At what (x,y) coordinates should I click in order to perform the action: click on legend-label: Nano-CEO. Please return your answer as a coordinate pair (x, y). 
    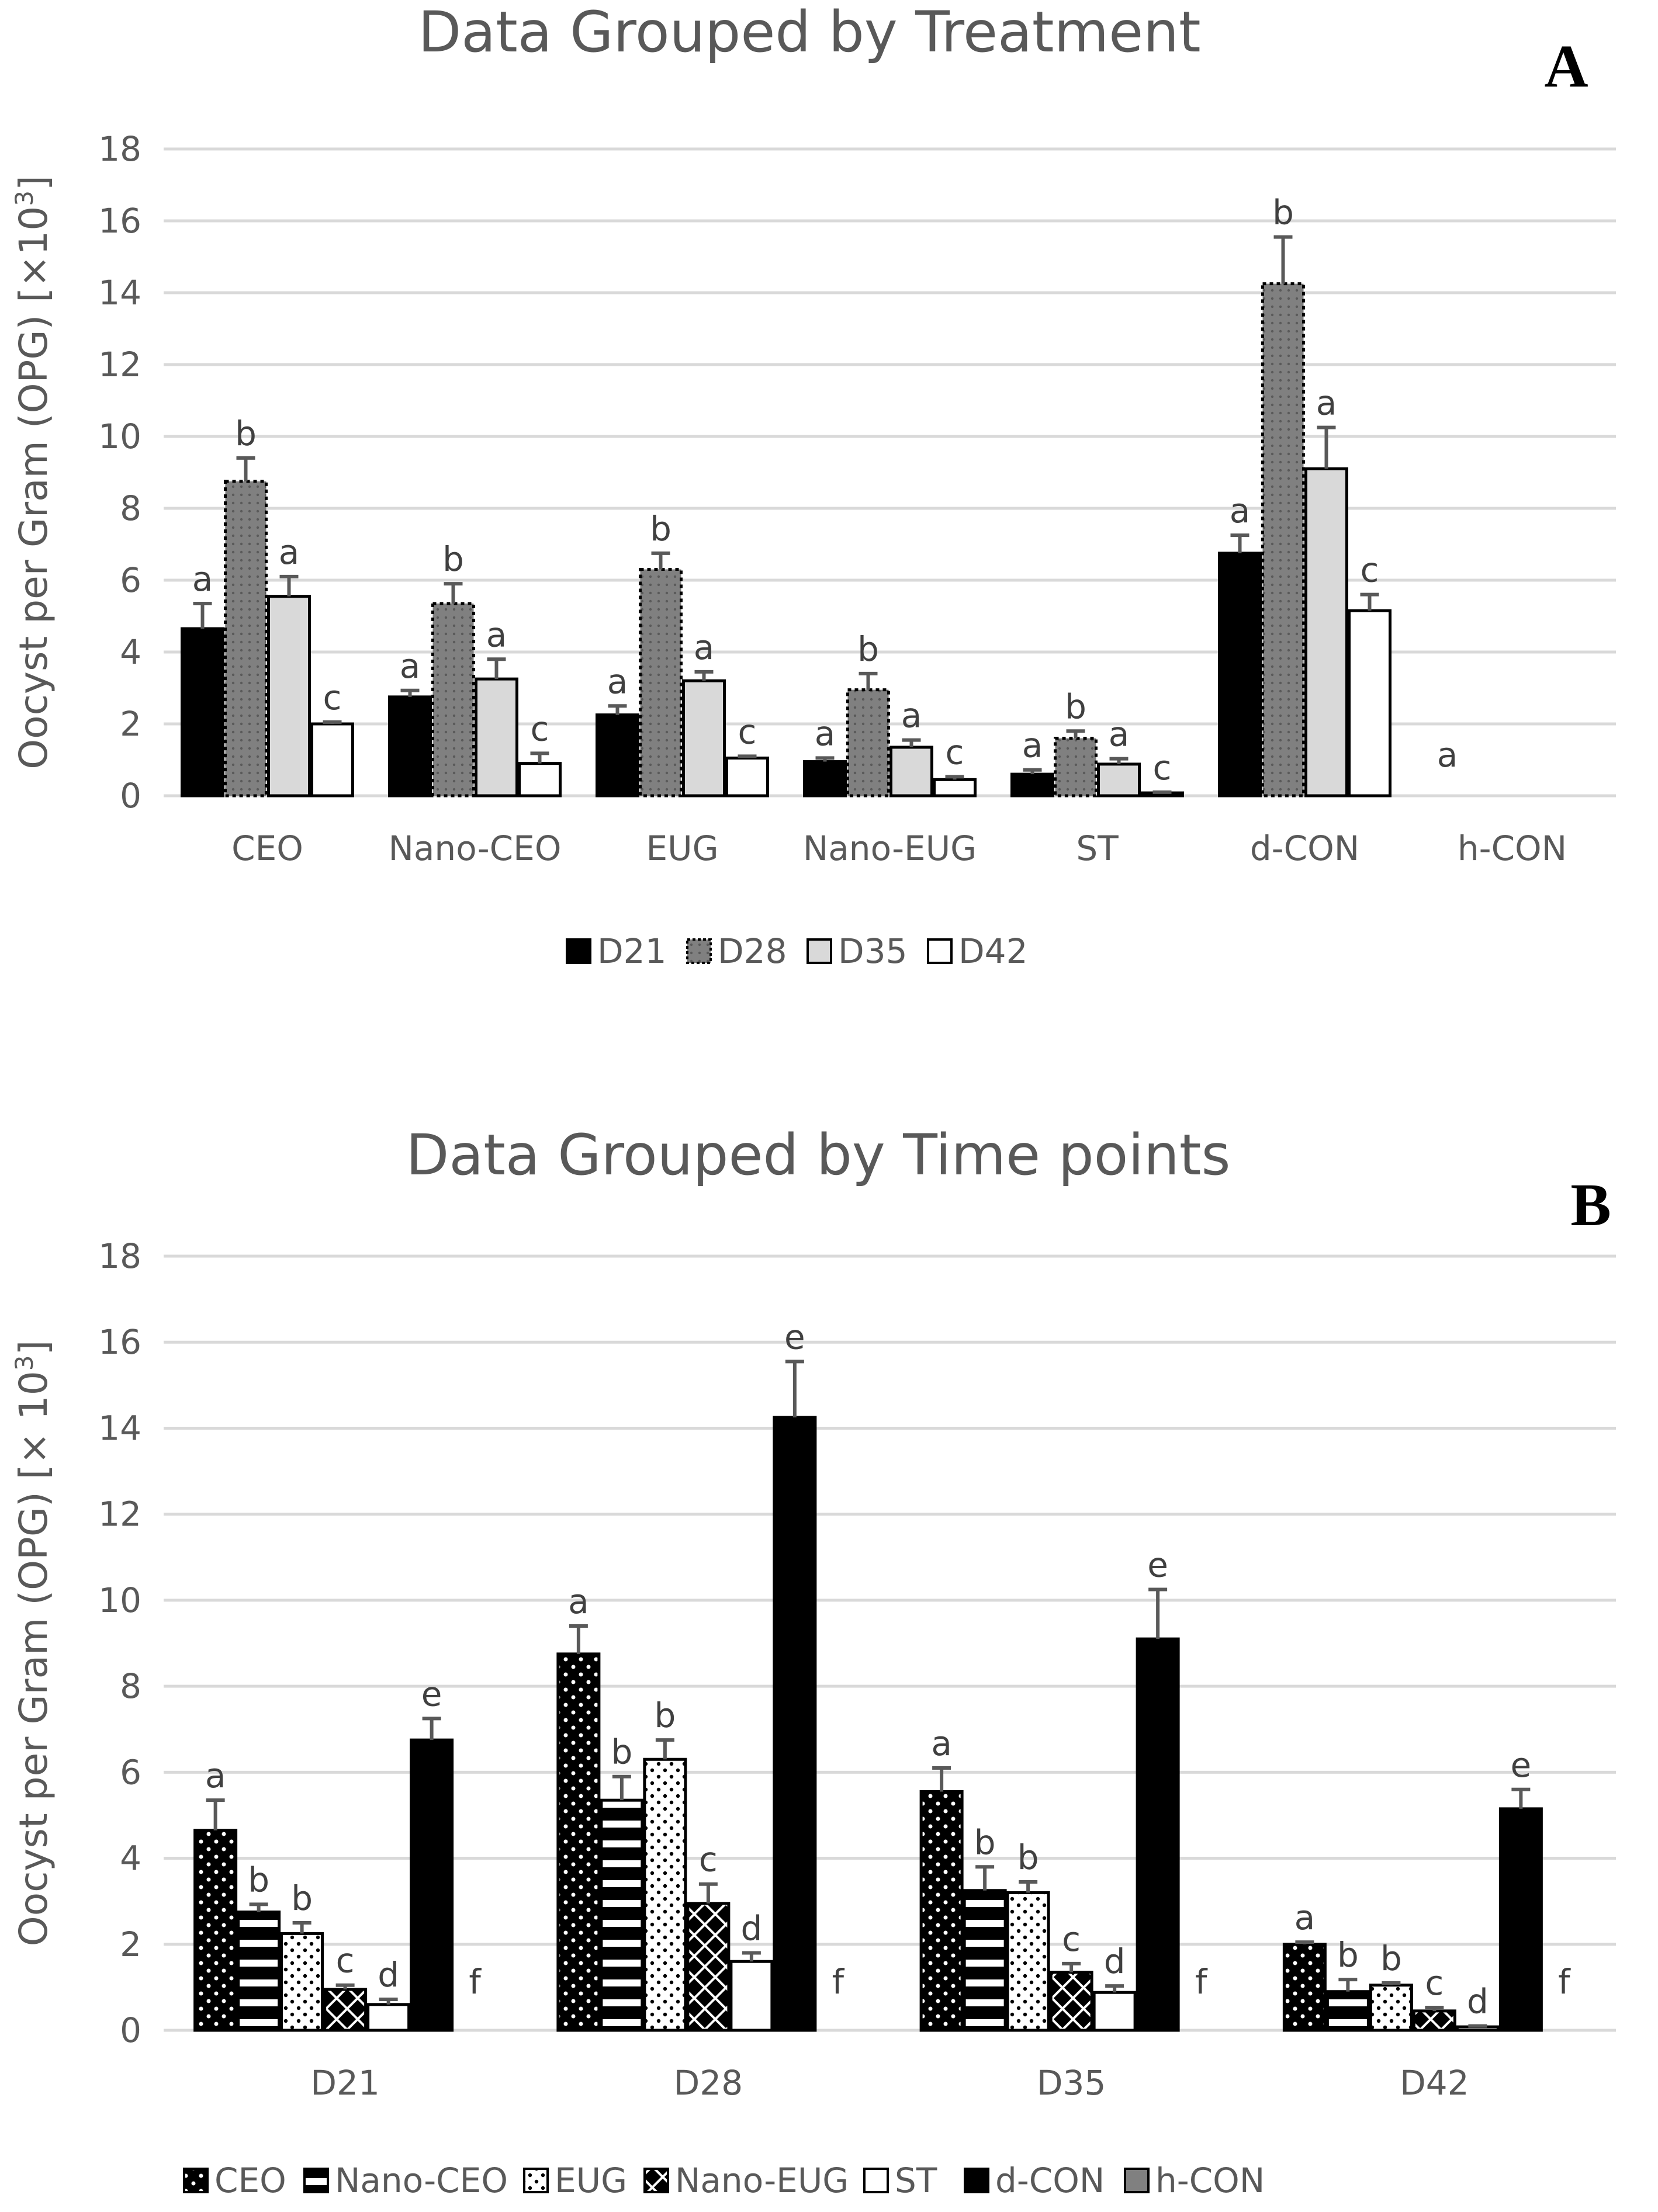
    Looking at the image, I should click on (421, 2180).